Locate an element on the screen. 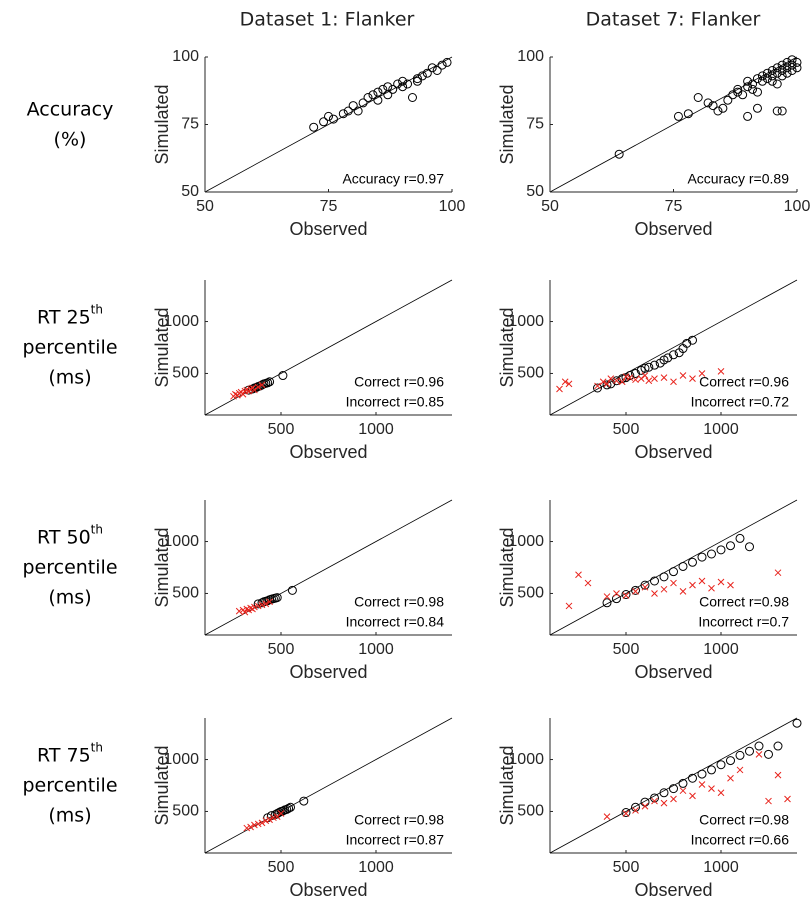 The image size is (811, 916). annotation: Accuracy r=0.97 is located at coordinates (393, 179).